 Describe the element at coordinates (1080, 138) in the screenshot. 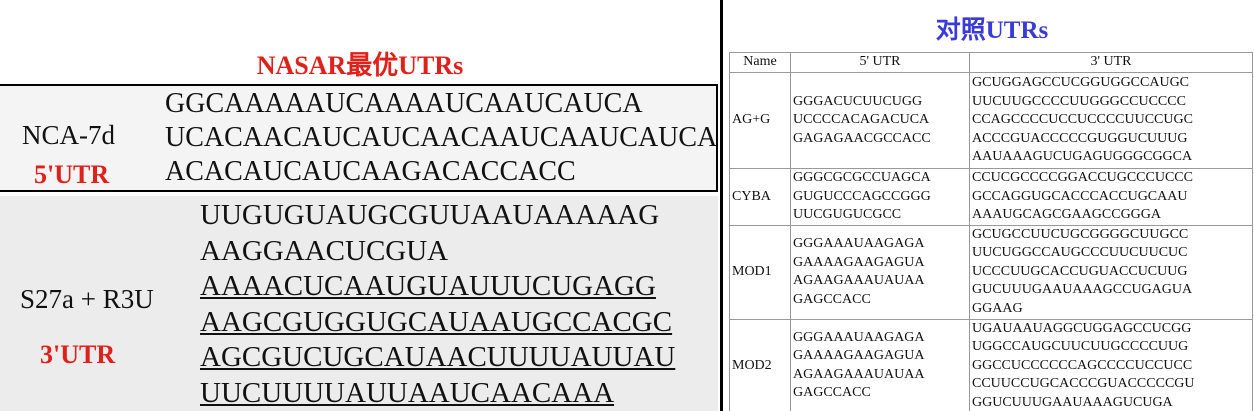

I see `sequence-line: ACCCGUACCCCCGUGGUCUUUG` at that location.